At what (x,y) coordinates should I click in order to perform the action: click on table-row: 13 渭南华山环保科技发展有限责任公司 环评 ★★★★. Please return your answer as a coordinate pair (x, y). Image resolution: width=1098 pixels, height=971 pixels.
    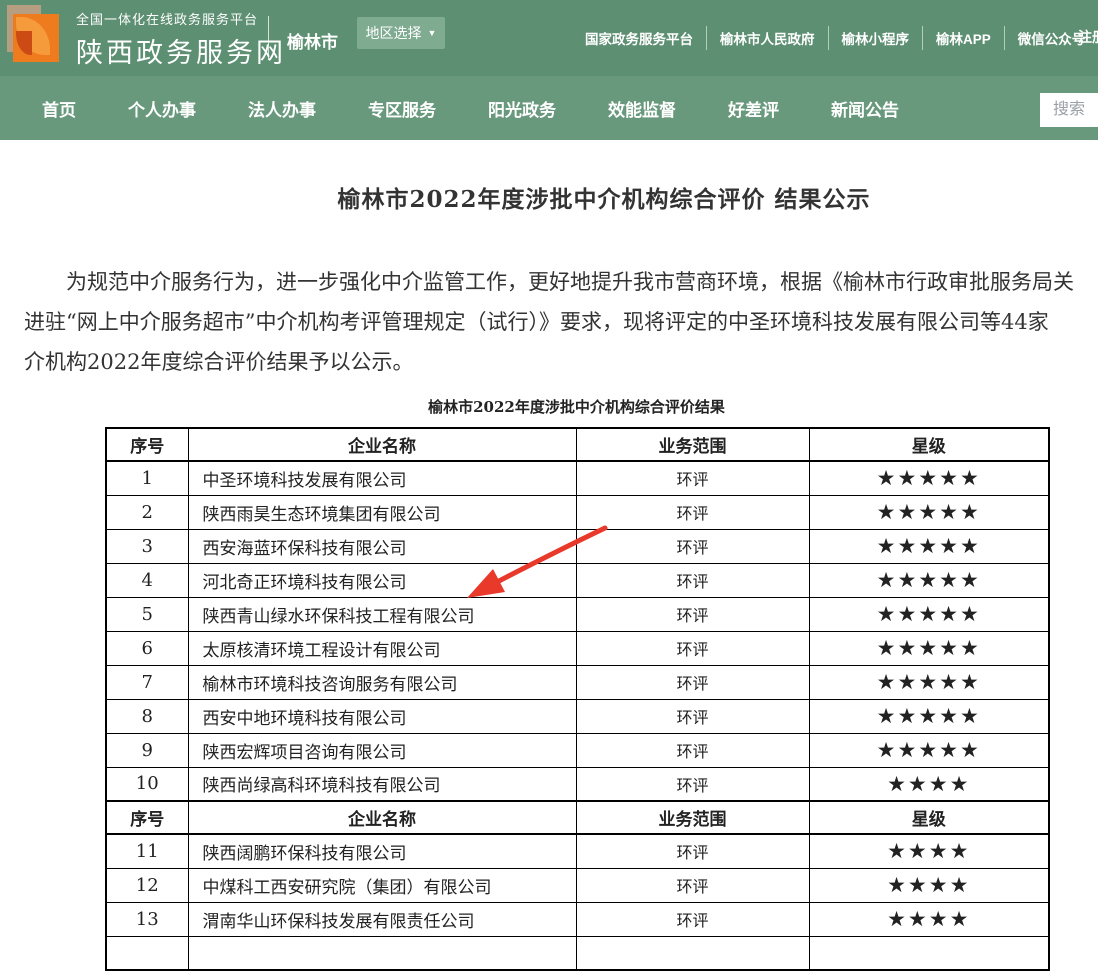
    Looking at the image, I should click on (577, 919).